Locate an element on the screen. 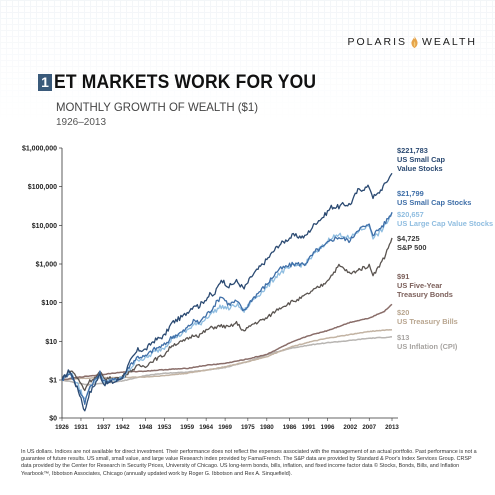 This screenshot has height=495, width=495. series-name-label: Treasury Bonds is located at coordinates (425, 294).